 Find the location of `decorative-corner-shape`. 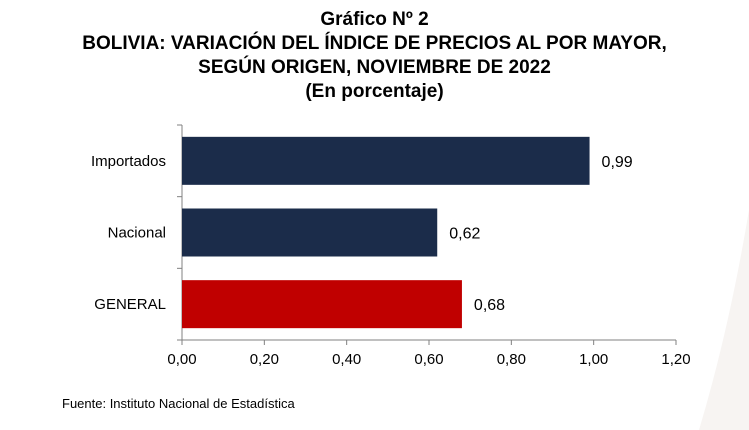

decorative-corner-shape is located at coordinates (724, 320).